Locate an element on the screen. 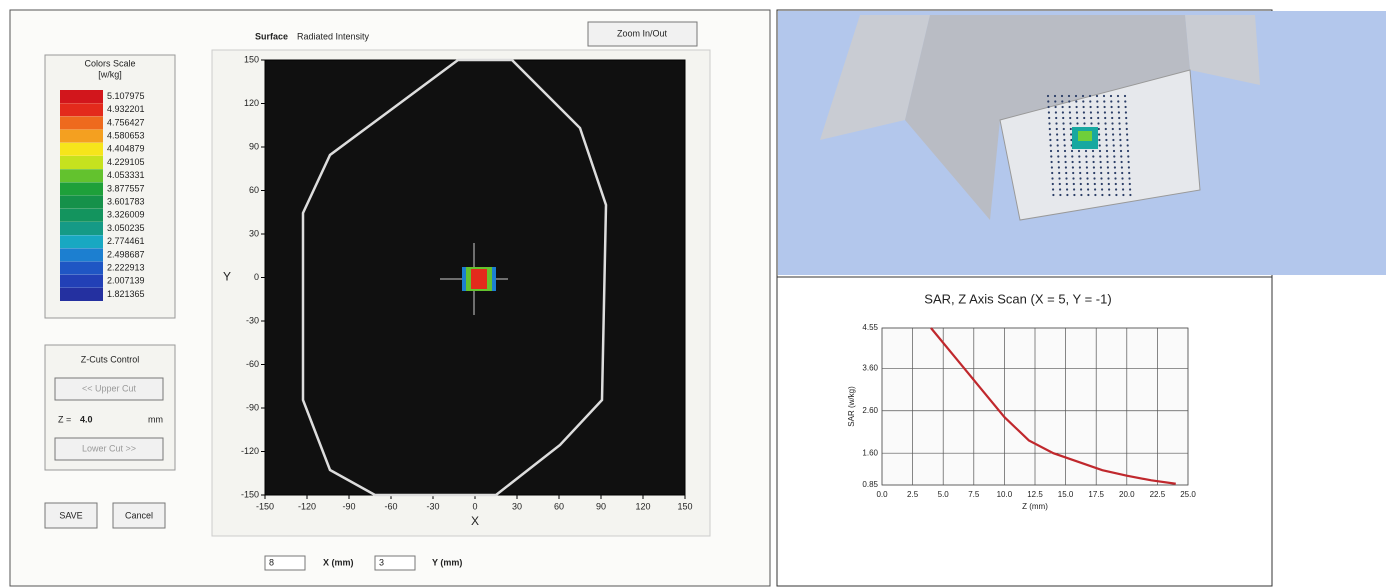  y-axis-label: SAR (w/kg) is located at coordinates (851, 406).